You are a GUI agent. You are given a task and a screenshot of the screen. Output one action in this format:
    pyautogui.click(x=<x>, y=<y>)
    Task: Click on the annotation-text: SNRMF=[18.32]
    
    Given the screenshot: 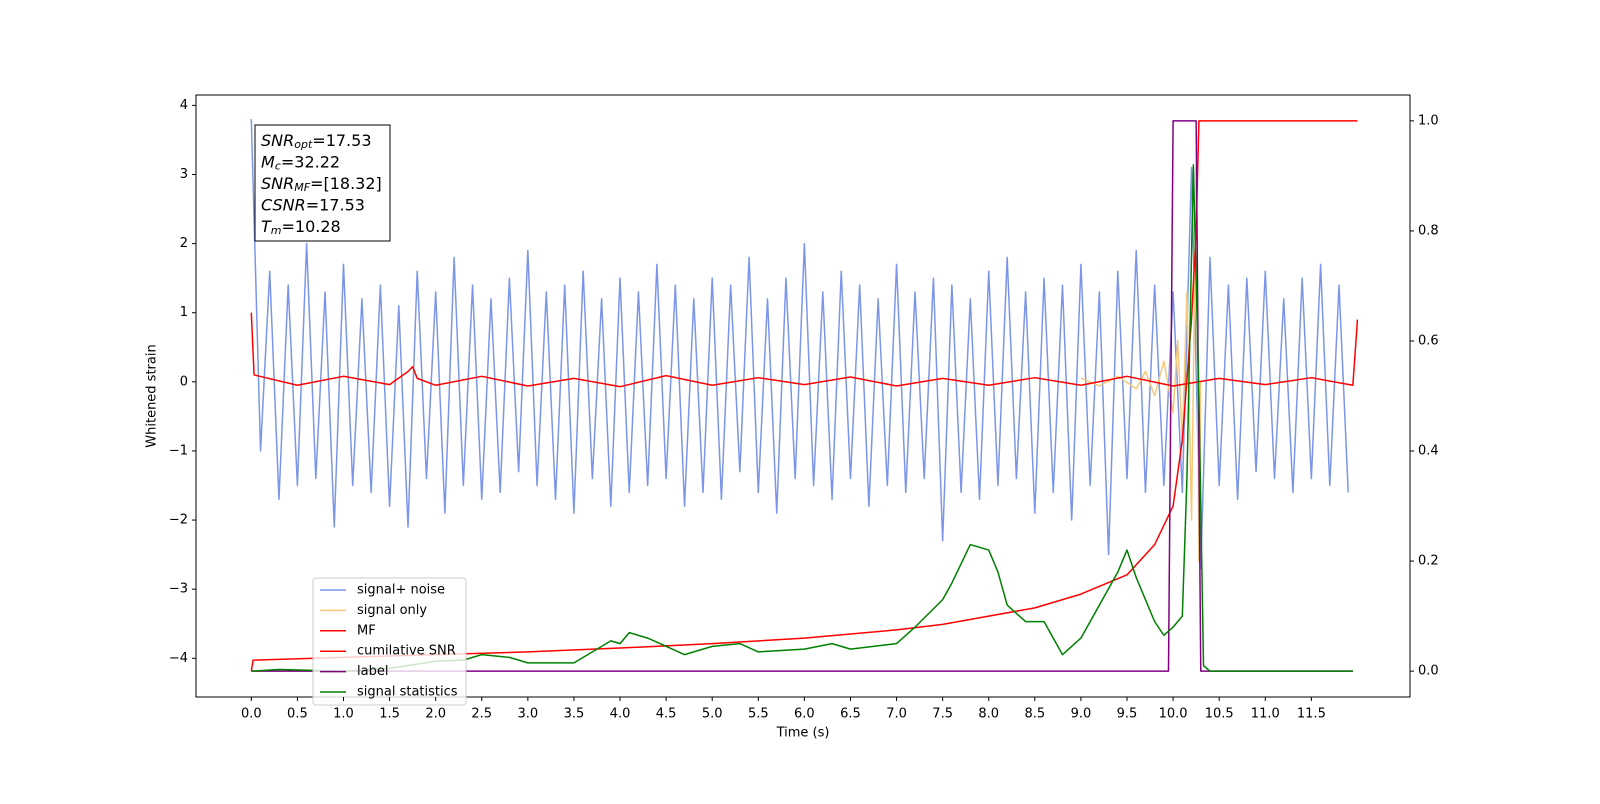 What is the action you would take?
    pyautogui.click(x=321, y=184)
    